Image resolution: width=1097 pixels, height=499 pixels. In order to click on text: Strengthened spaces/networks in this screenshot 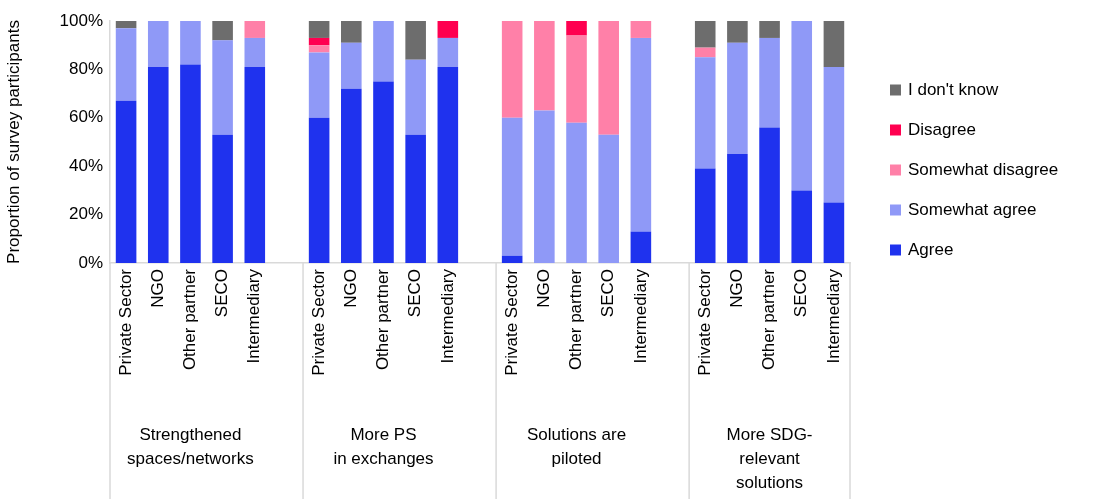, I will do `click(190, 447)`.